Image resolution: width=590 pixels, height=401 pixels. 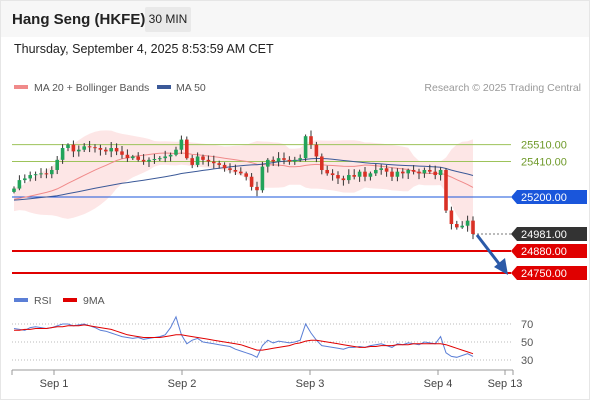 I want to click on level-label: 25200.00, so click(x=544, y=198).